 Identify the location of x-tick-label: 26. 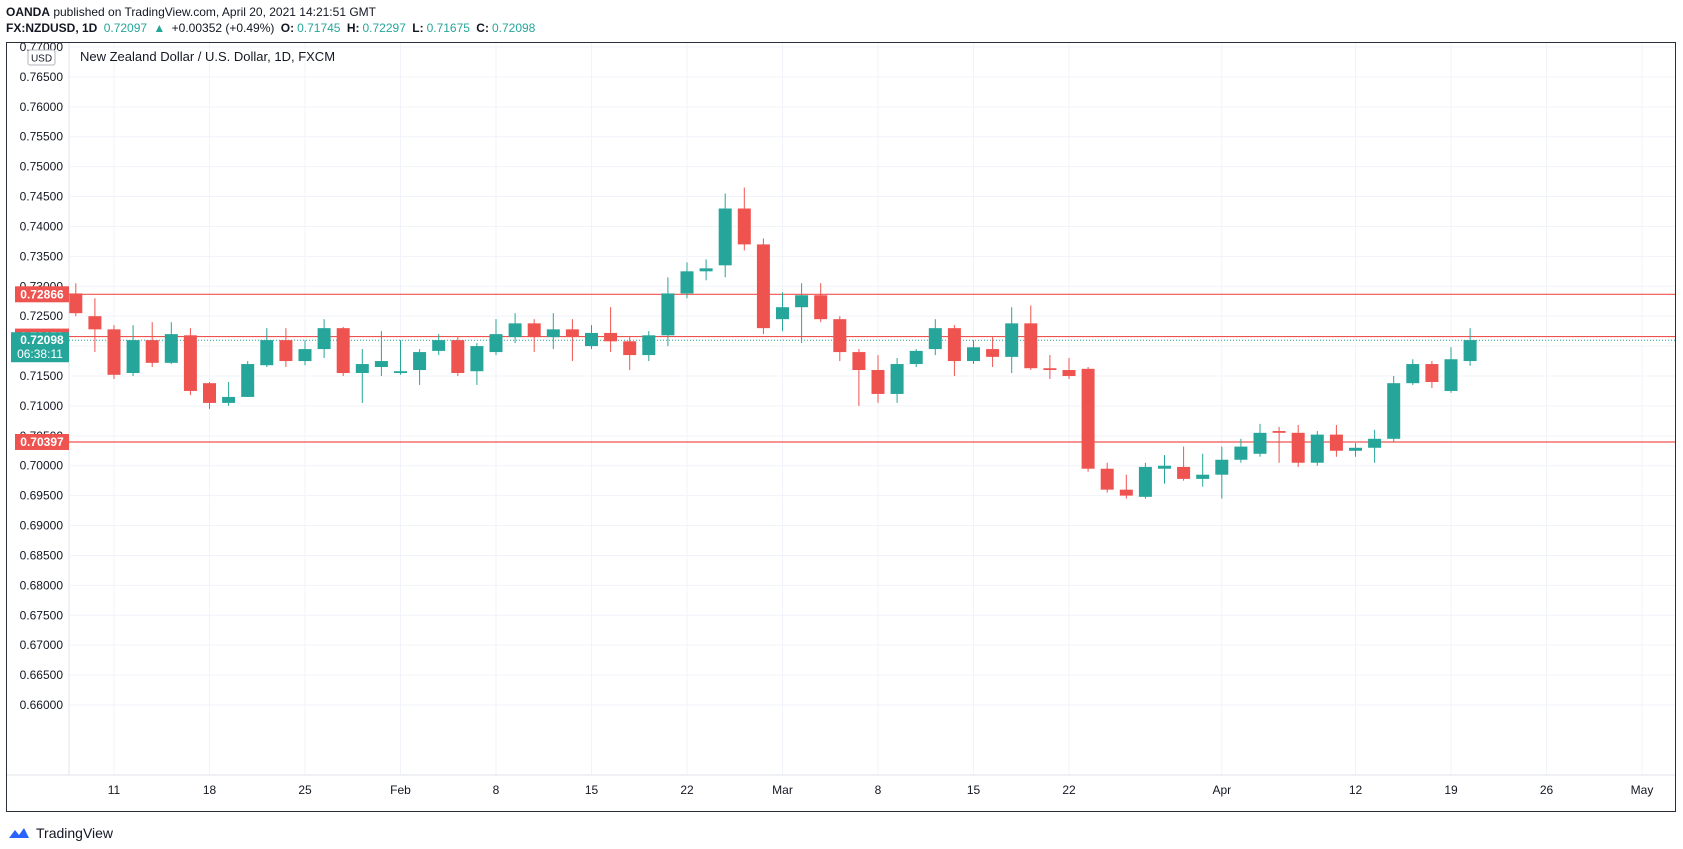
(1547, 790).